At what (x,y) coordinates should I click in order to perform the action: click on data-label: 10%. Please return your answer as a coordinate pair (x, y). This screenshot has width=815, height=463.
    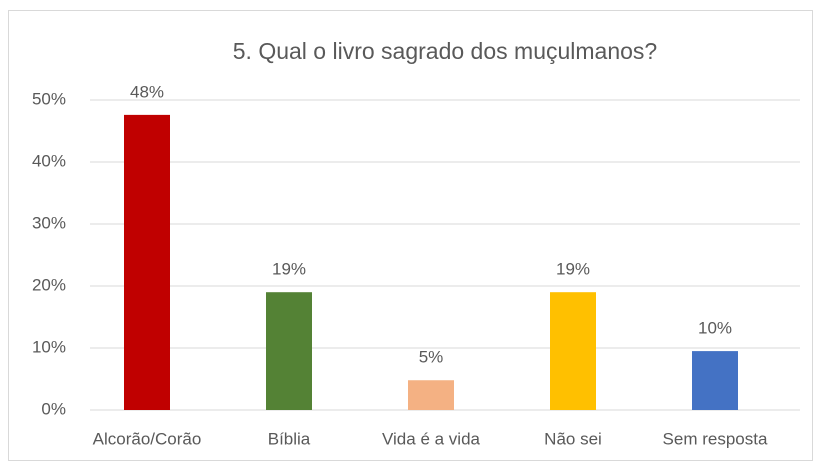
    Looking at the image, I should click on (715, 328).